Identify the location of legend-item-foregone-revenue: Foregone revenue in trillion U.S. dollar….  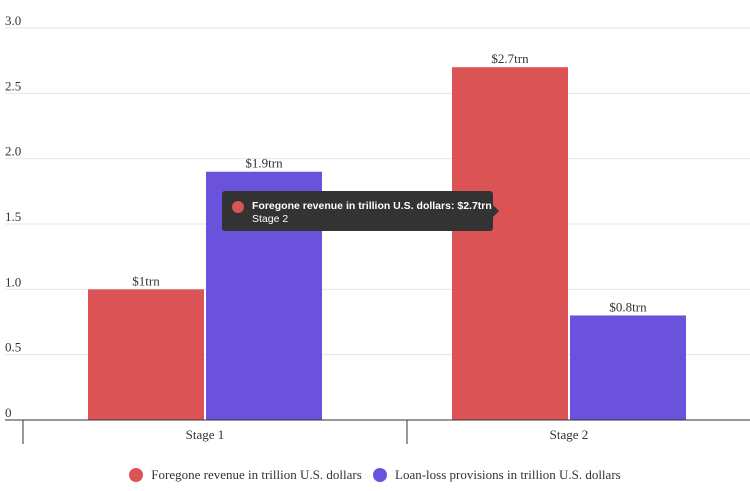
(245, 475).